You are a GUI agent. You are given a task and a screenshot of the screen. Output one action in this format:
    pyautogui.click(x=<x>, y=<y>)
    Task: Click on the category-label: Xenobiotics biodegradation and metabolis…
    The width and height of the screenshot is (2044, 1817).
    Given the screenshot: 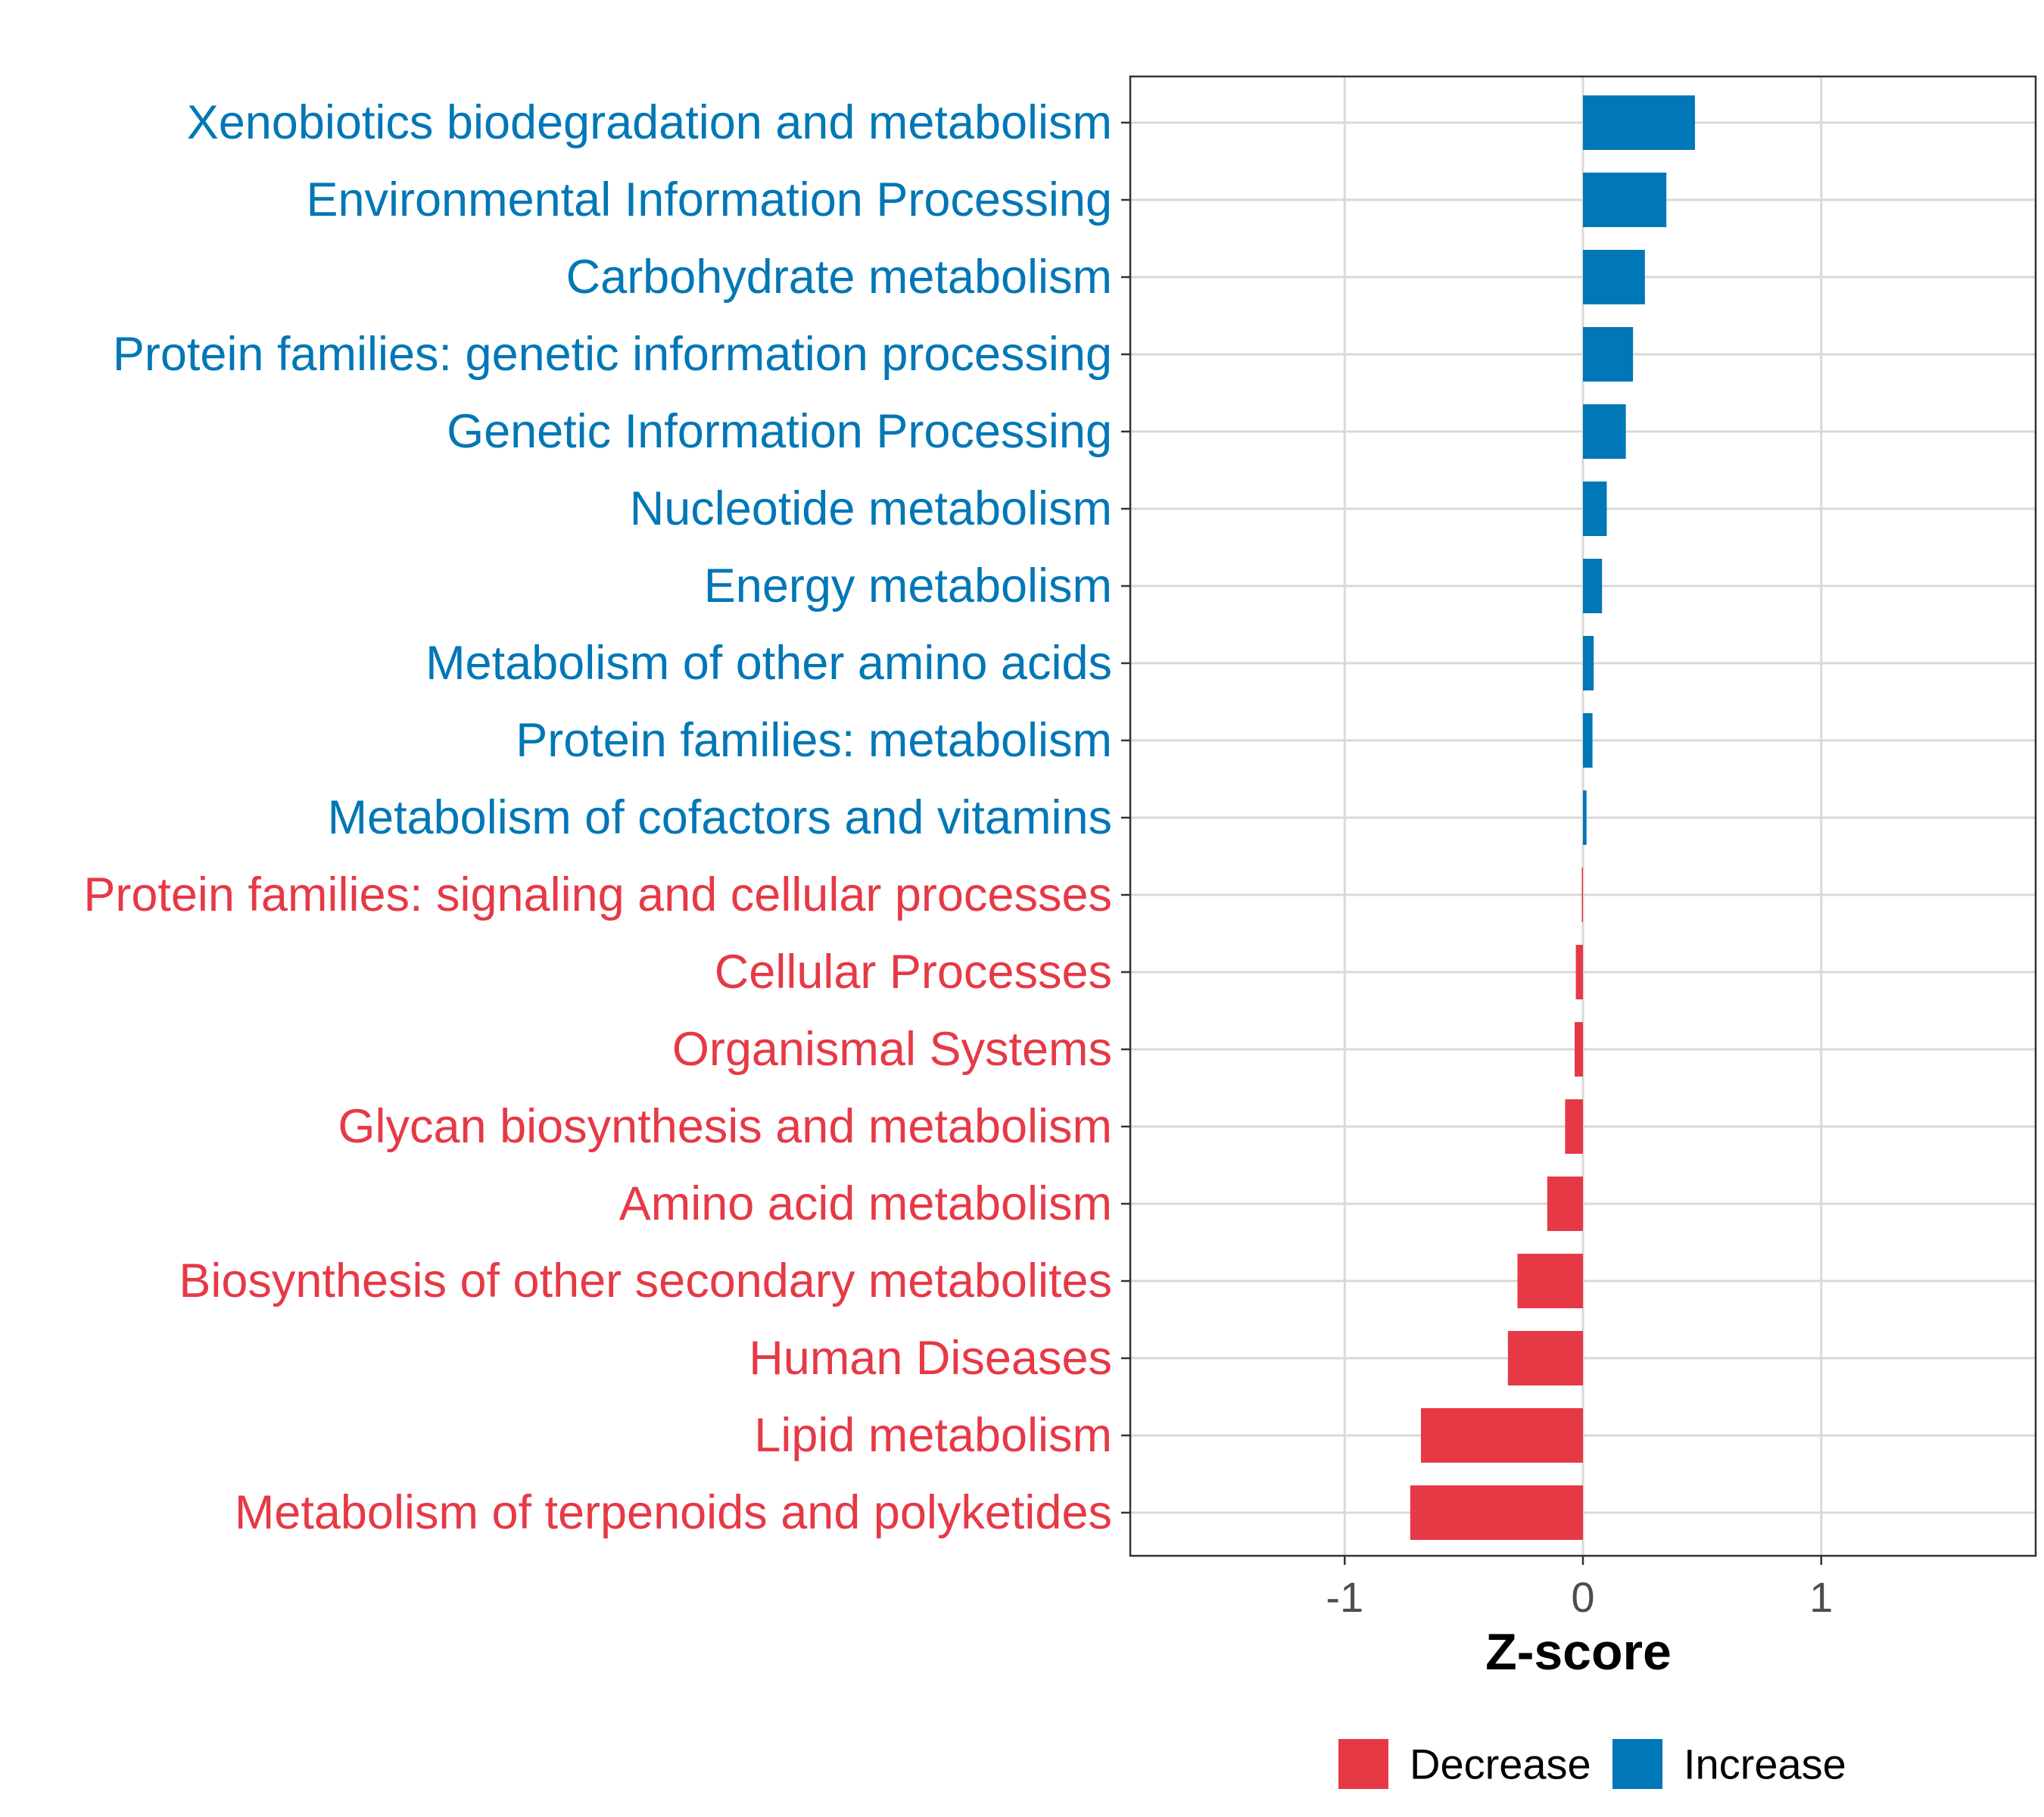 What is the action you would take?
    pyautogui.click(x=649, y=122)
    